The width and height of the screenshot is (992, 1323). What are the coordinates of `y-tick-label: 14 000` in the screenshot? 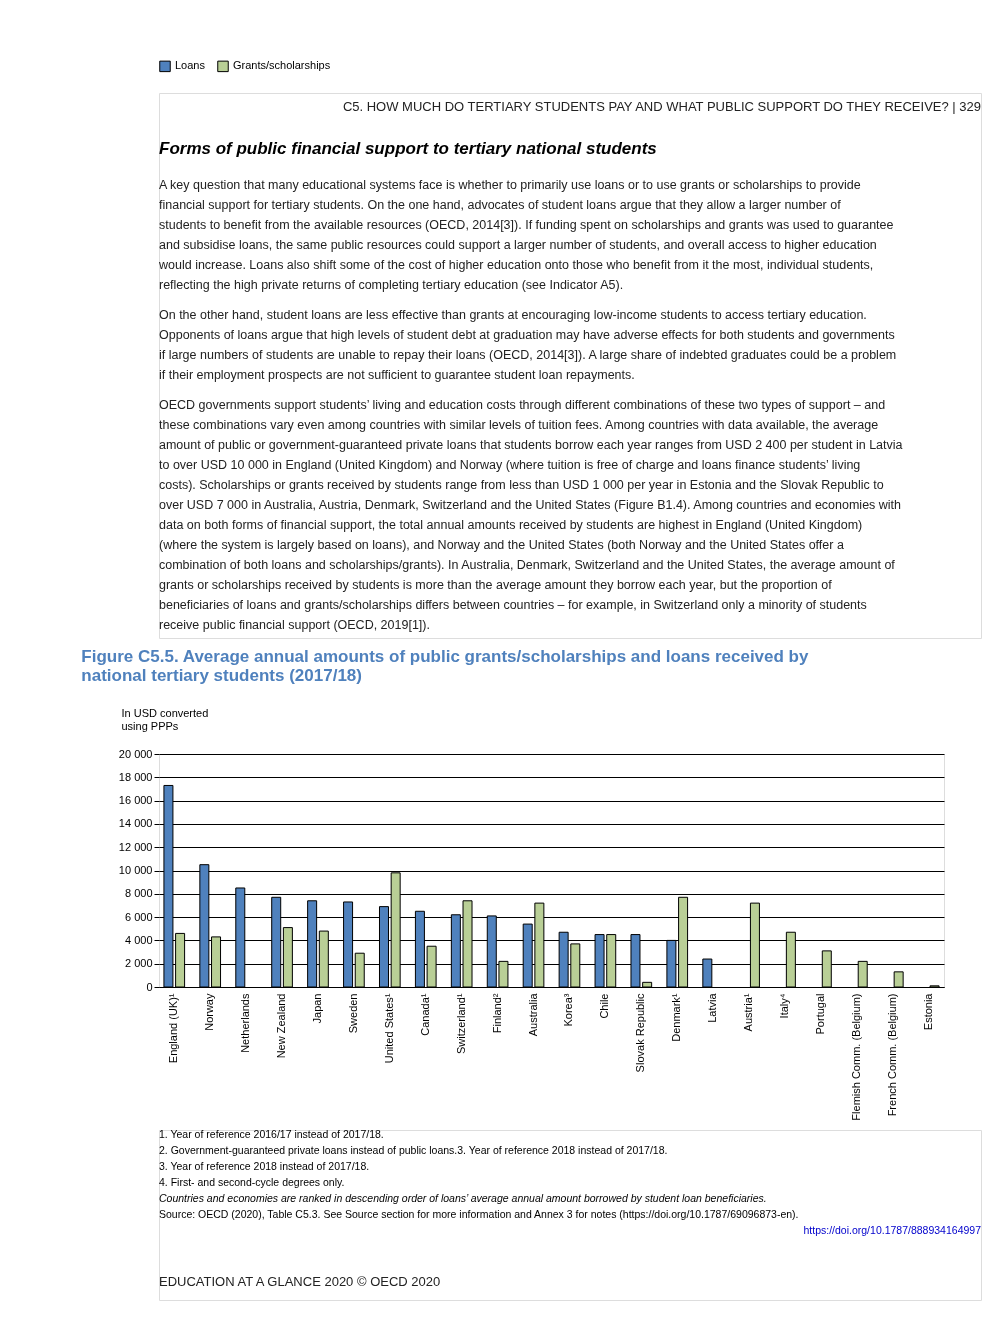 It's located at (135, 823).